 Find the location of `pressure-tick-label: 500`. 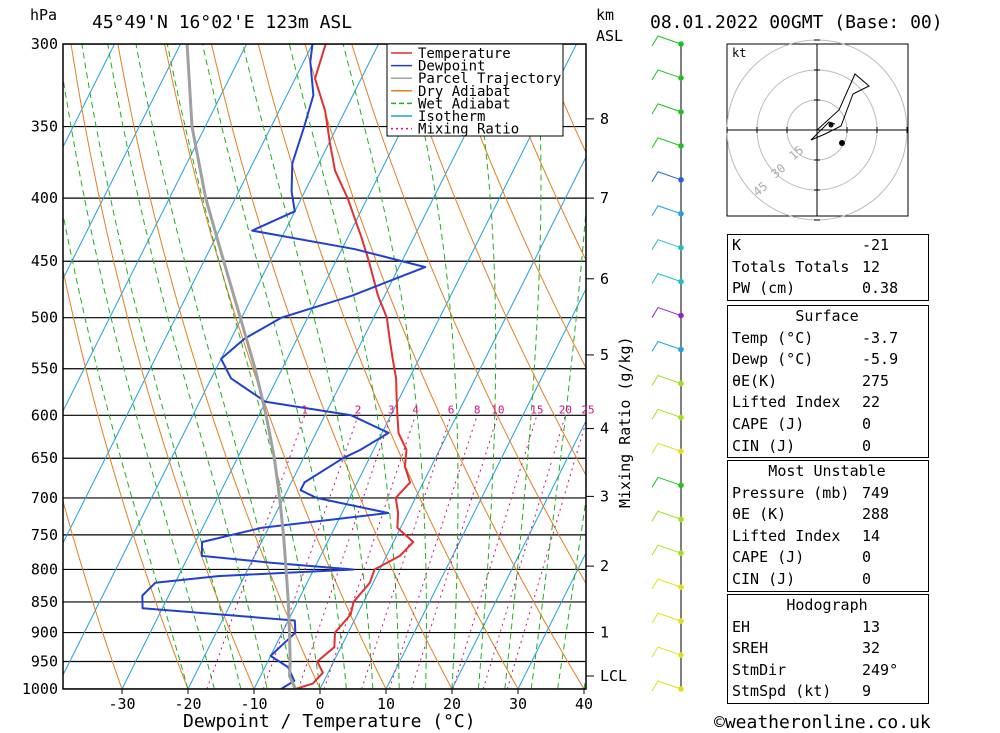

pressure-tick-label: 500 is located at coordinates (44, 318).